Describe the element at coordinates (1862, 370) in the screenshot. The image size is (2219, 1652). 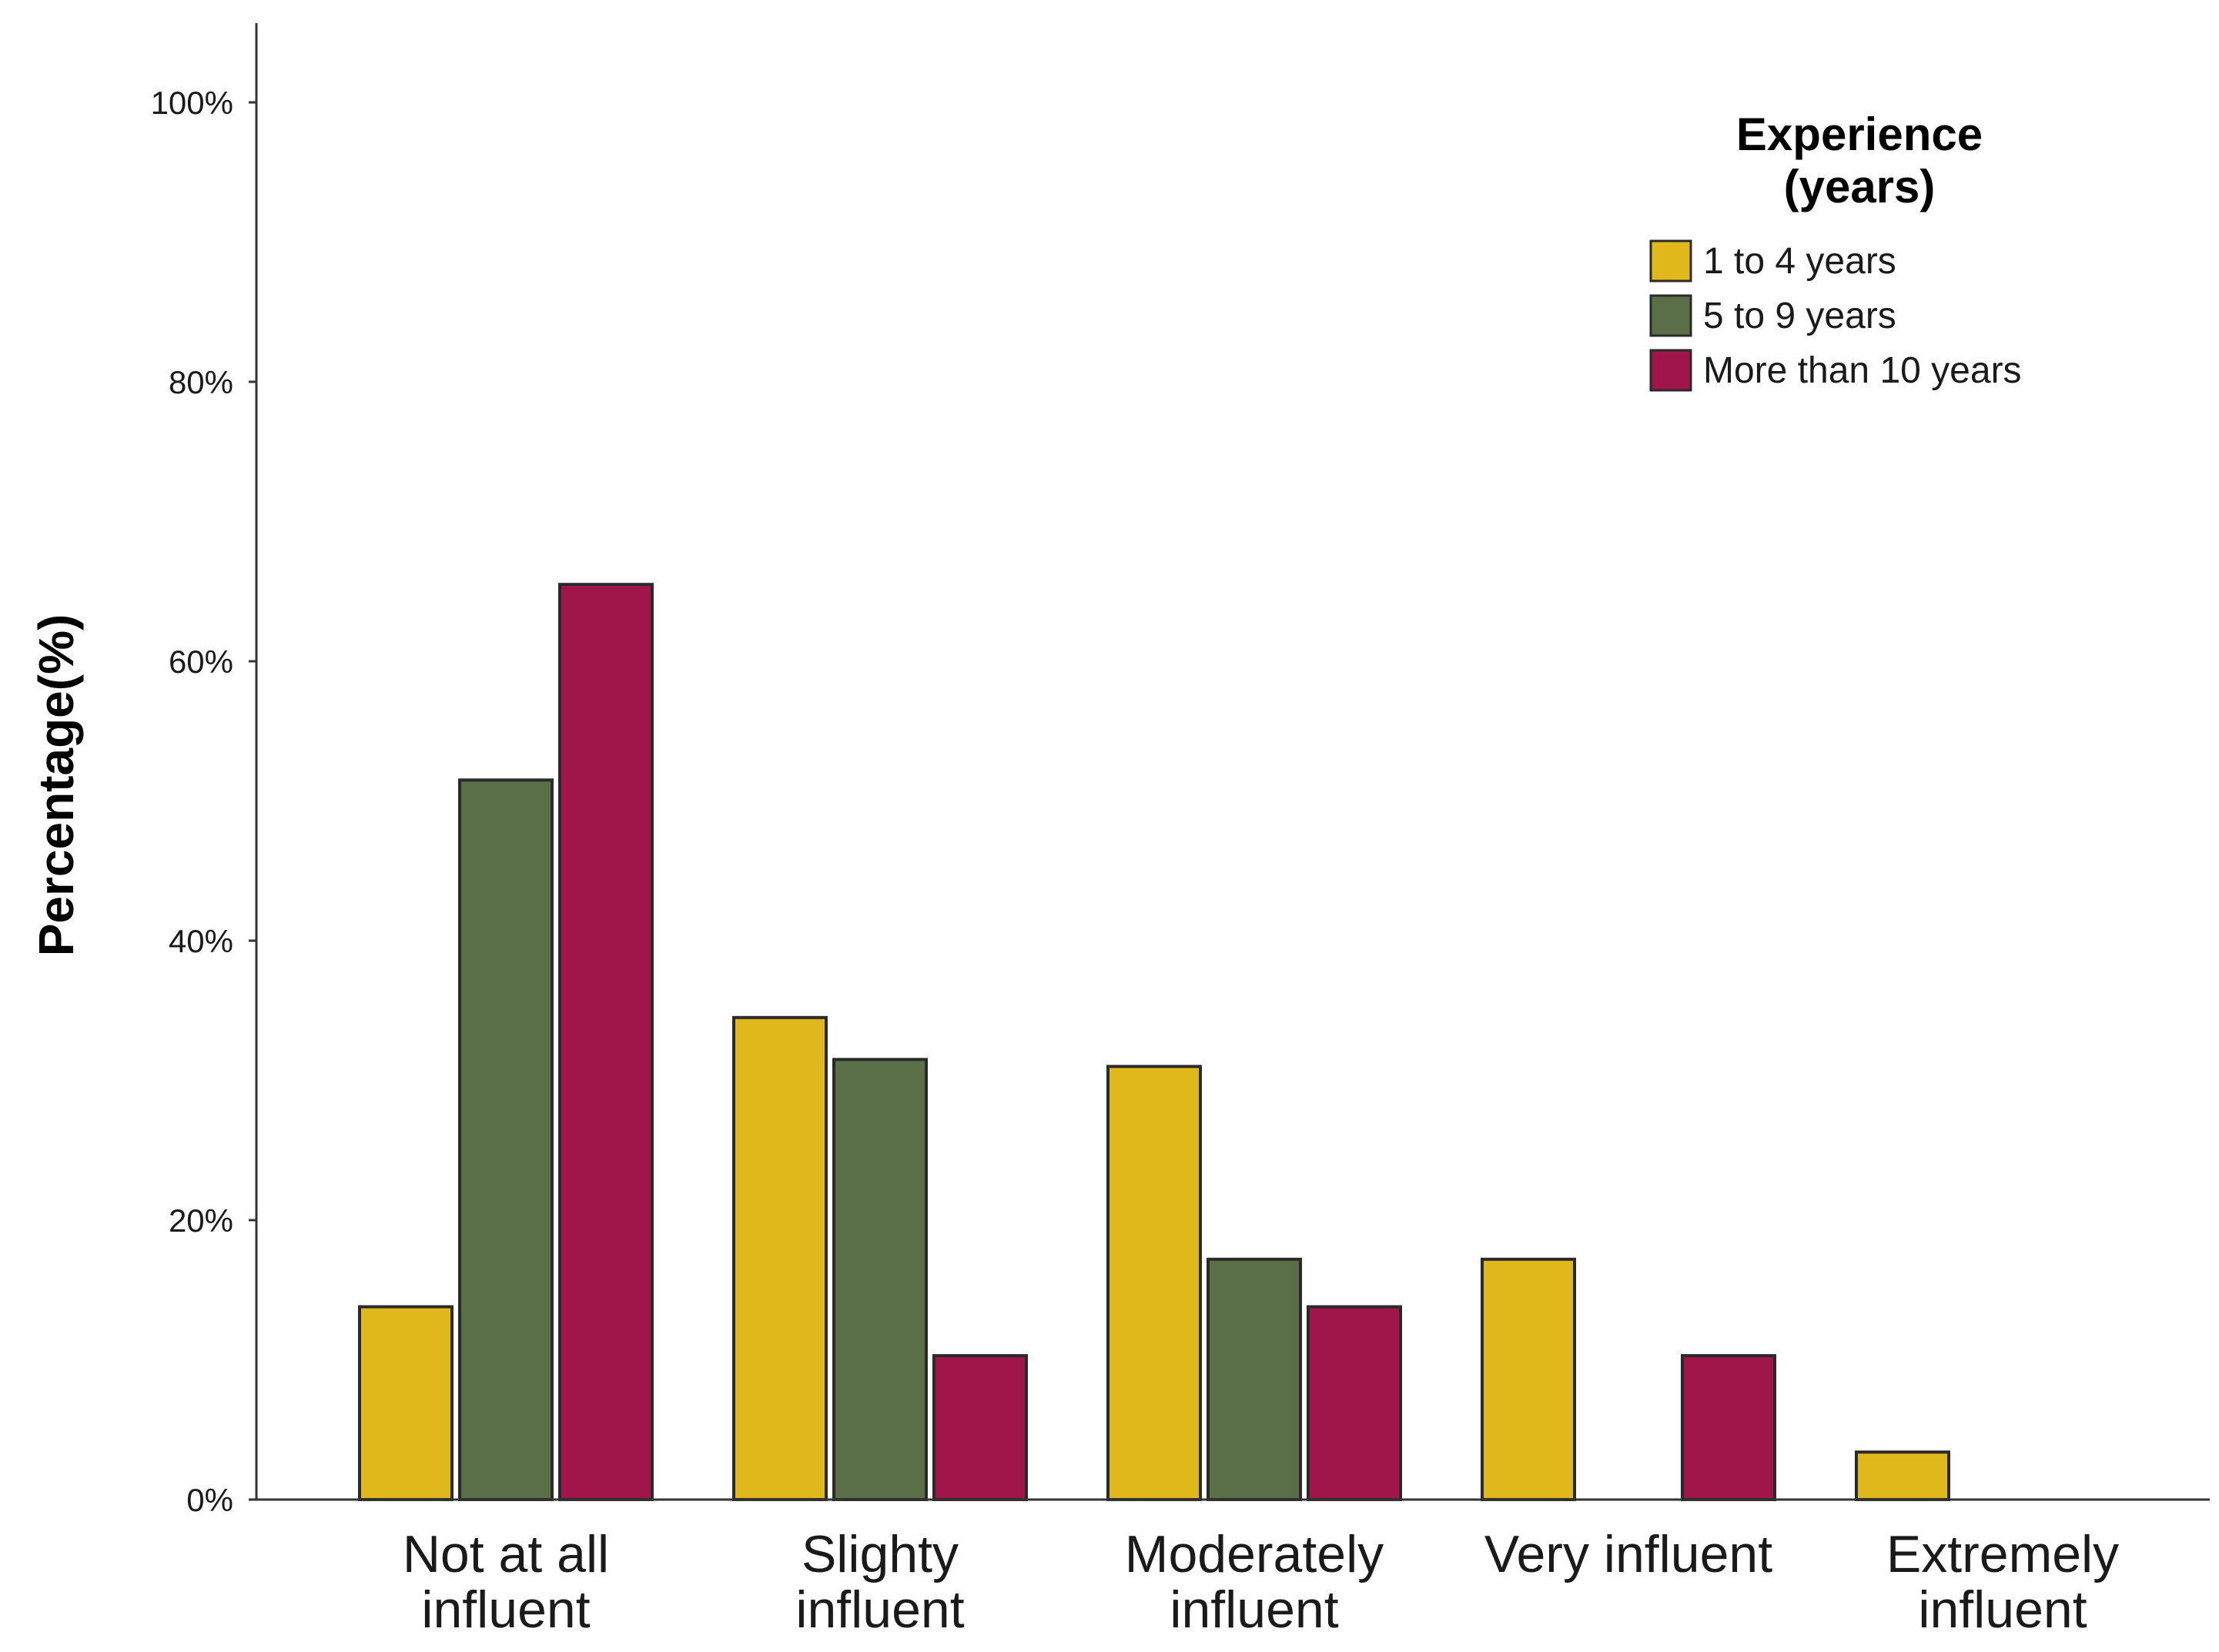
I see `legend-label: More than 10 years` at that location.